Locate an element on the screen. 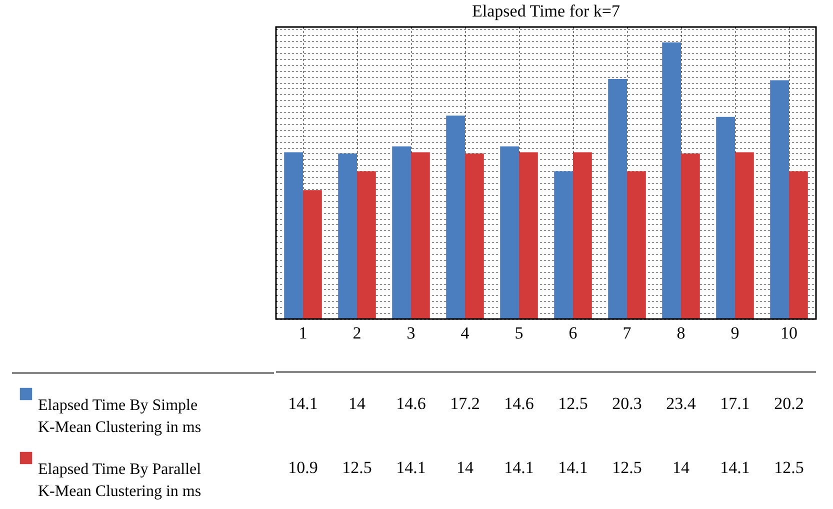 The width and height of the screenshot is (833, 509). x-tick-label: 6 is located at coordinates (573, 333).